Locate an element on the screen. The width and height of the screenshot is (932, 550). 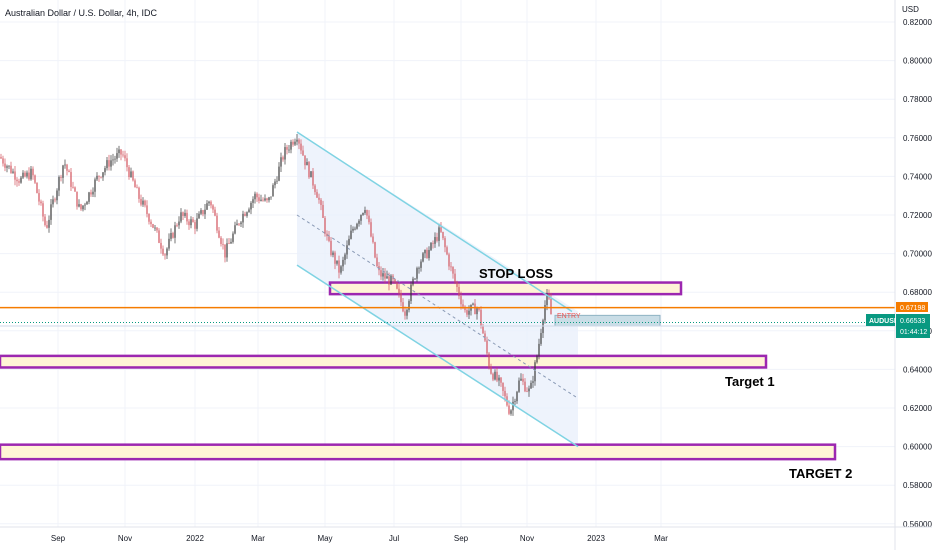
symbol-text: AUDUSD is located at coordinates (884, 321).